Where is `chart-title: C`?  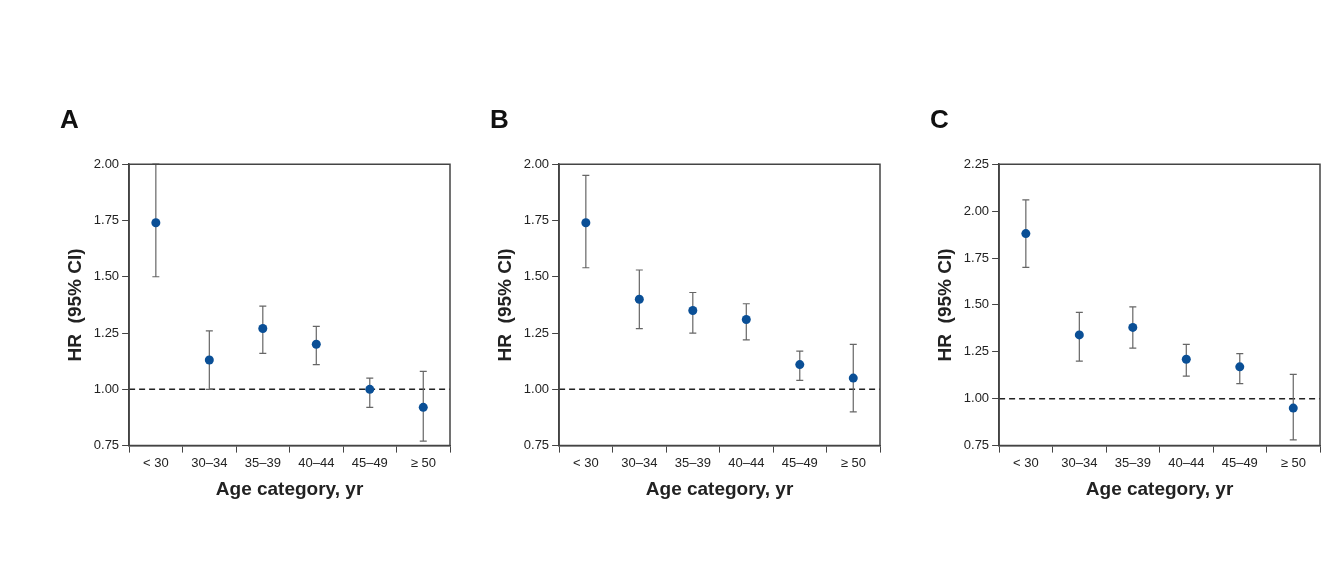
chart-title: C is located at coordinates (939, 118).